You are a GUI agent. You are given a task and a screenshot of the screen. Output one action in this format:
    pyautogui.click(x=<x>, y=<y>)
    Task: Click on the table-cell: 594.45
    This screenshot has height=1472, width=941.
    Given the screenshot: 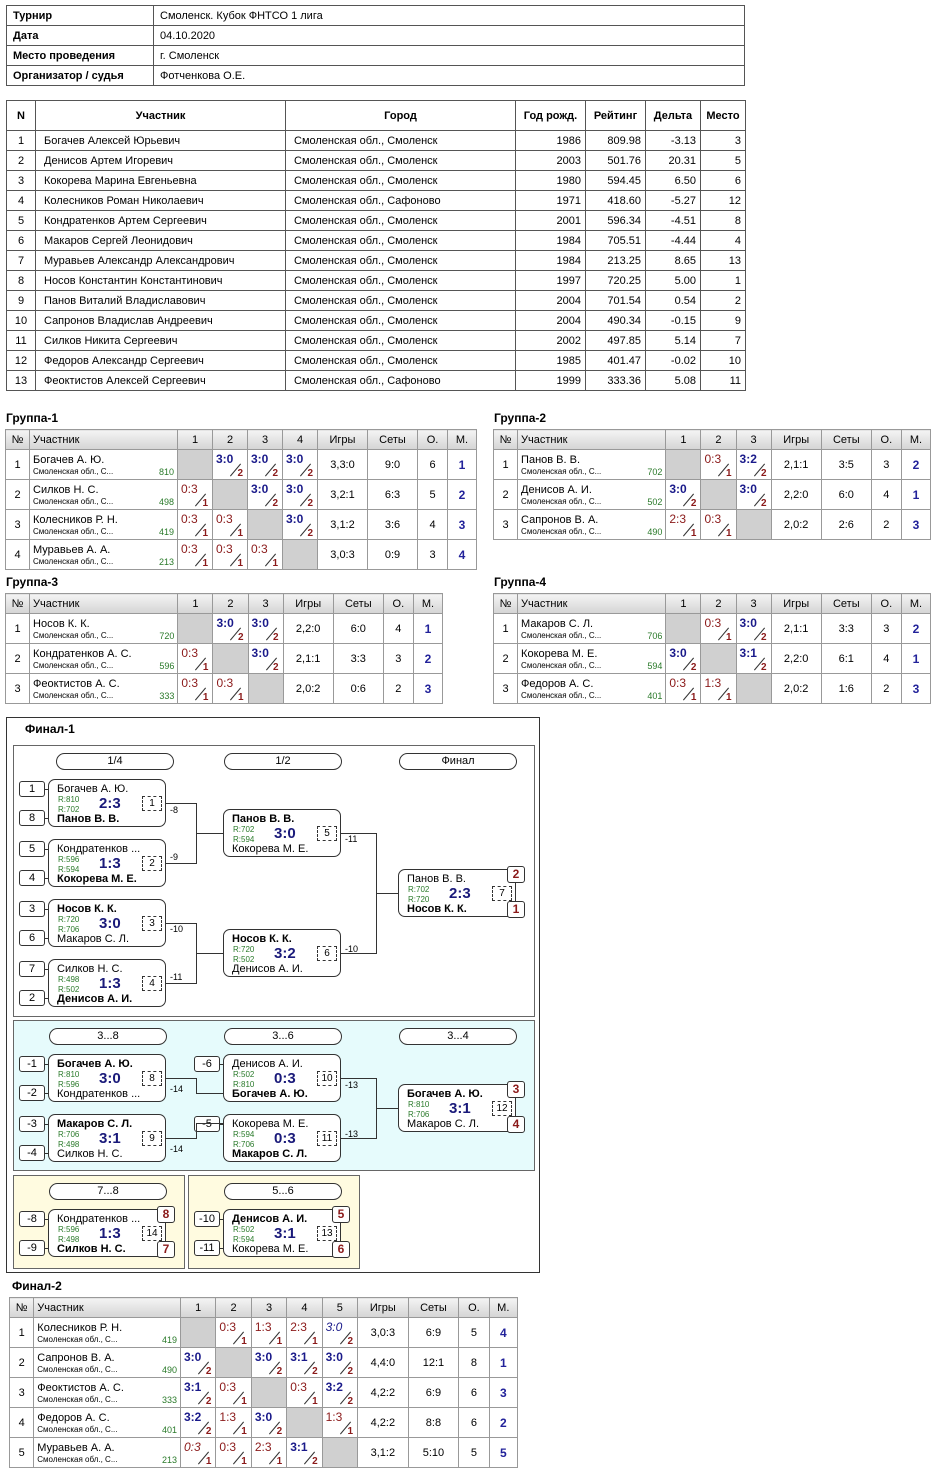 What is the action you would take?
    pyautogui.click(x=615, y=180)
    